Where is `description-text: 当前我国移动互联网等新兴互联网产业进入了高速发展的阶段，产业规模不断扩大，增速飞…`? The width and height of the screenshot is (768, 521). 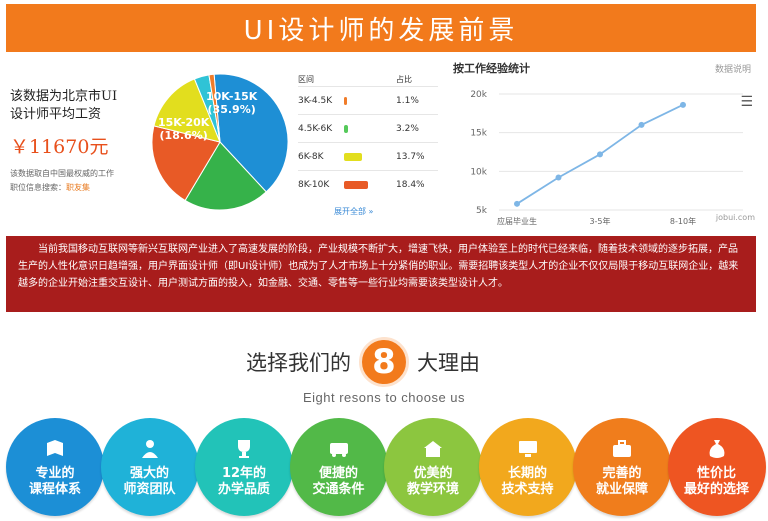
description-text: 当前我国移动互联网等新兴互联网产业进入了高速发展的阶段，产业规模不断扩大，增速飞… is located at coordinates (378, 266).